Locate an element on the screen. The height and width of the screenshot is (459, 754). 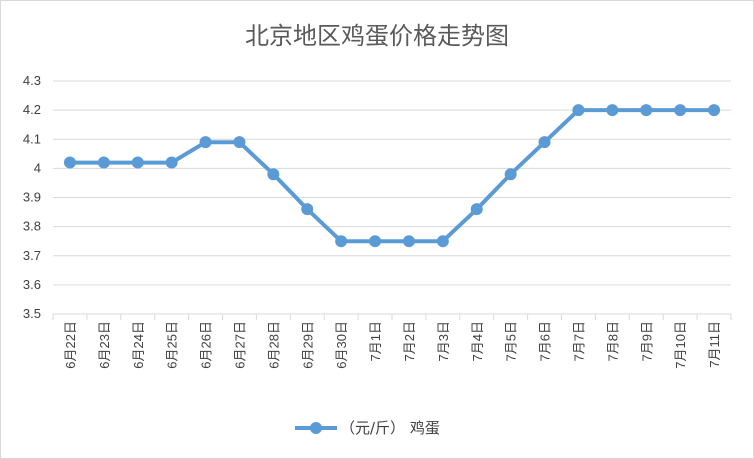
x-tick-label: 7月8日 is located at coordinates (612, 341).